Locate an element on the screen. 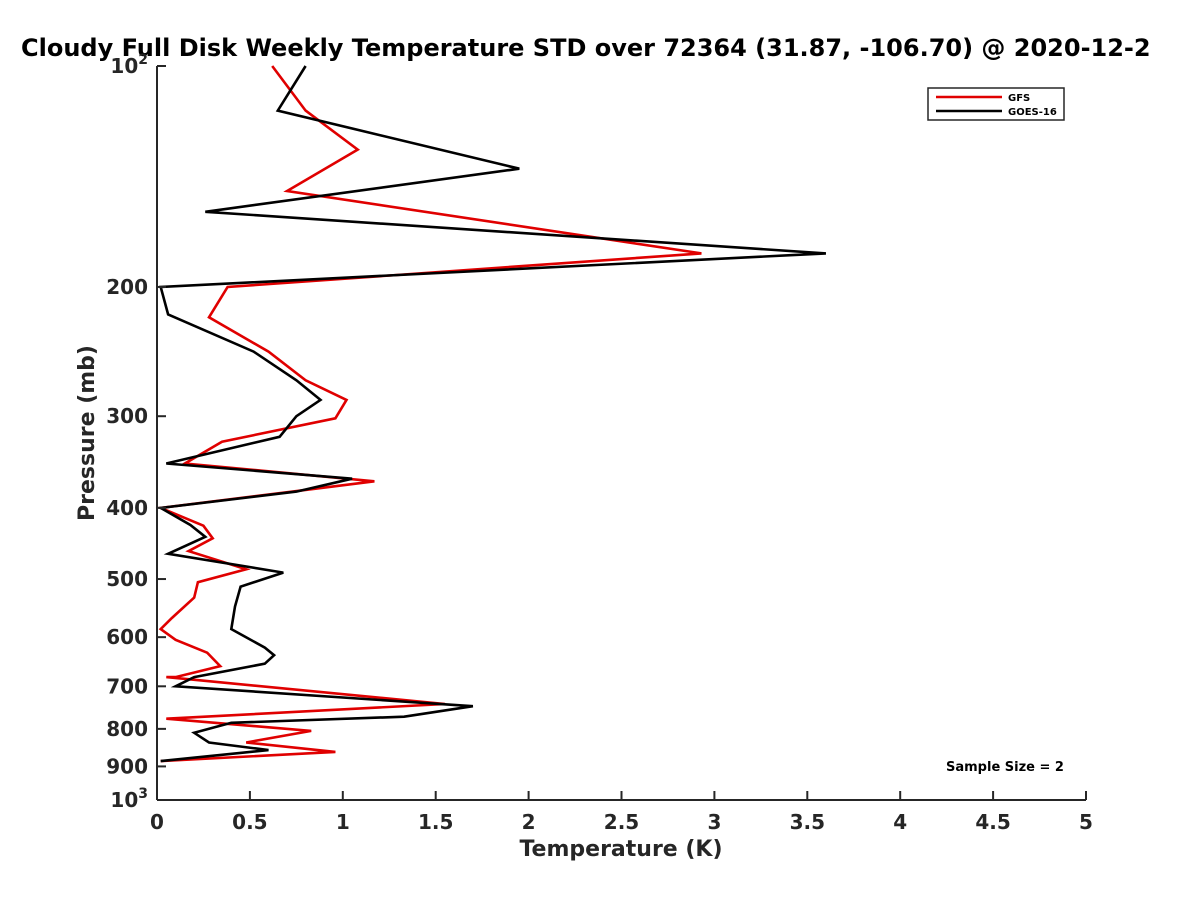 The height and width of the screenshot is (900, 1200). x-axis-label: Temperature (K) is located at coordinates (620, 849).